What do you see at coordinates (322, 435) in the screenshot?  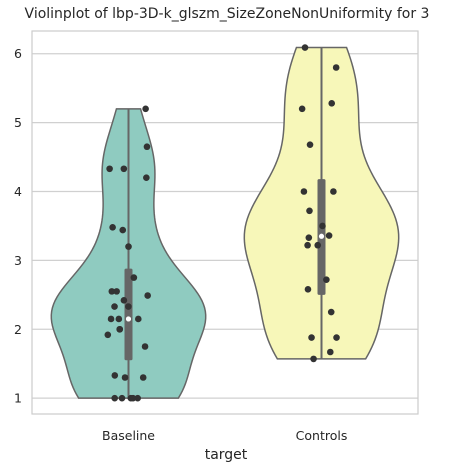 I see `x-tick-label: Controls` at bounding box center [322, 435].